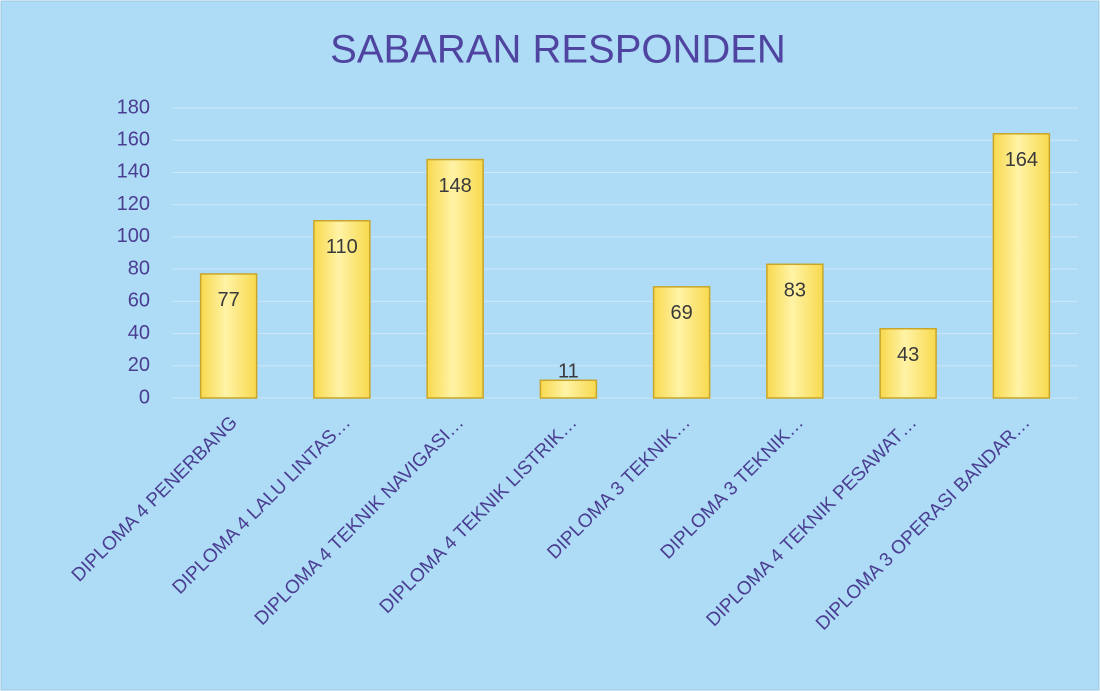 The width and height of the screenshot is (1100, 691). What do you see at coordinates (558, 50) in the screenshot?
I see `chart-title: SABARAN RESPONDEN` at bounding box center [558, 50].